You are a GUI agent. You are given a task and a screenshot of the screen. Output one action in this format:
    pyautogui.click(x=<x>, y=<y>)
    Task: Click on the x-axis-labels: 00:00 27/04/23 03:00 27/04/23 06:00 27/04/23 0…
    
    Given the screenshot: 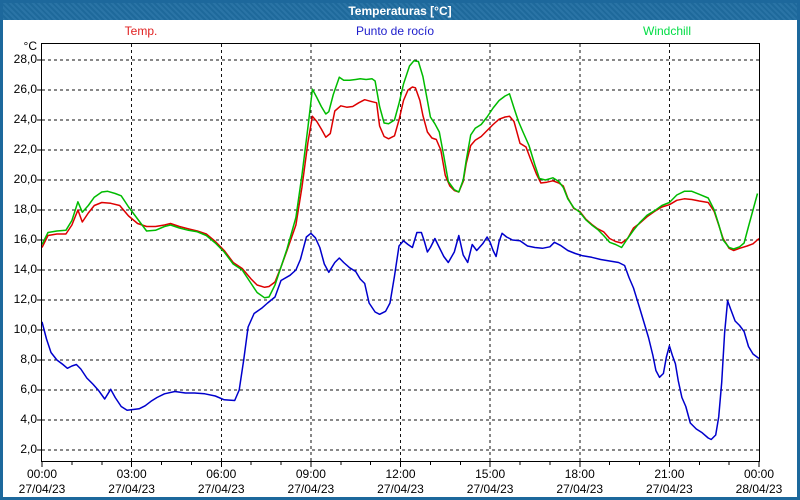 What is the action you would take?
    pyautogui.click(x=401, y=482)
    